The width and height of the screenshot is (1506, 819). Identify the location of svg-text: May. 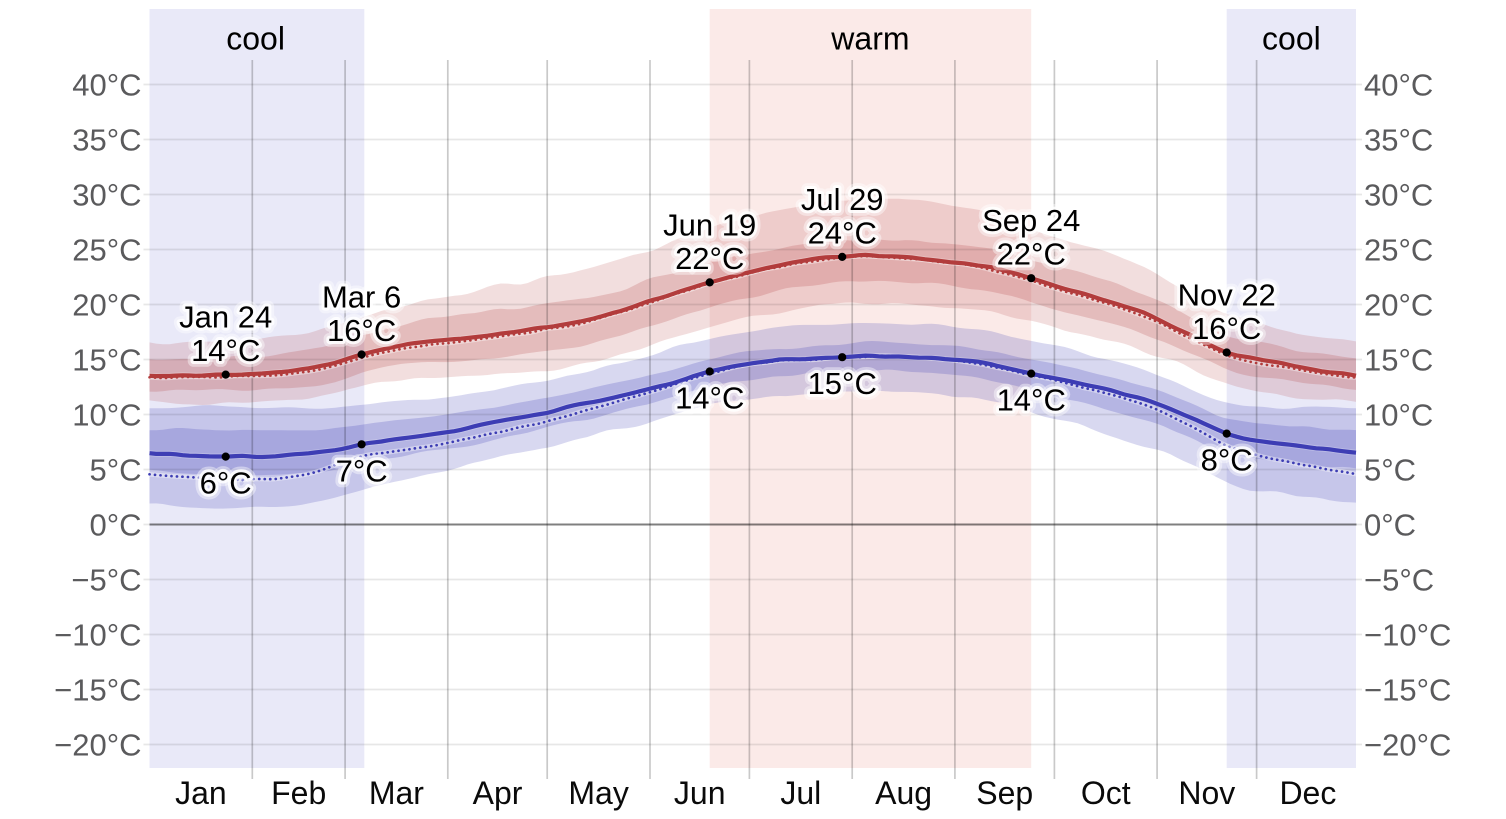
(598, 793).